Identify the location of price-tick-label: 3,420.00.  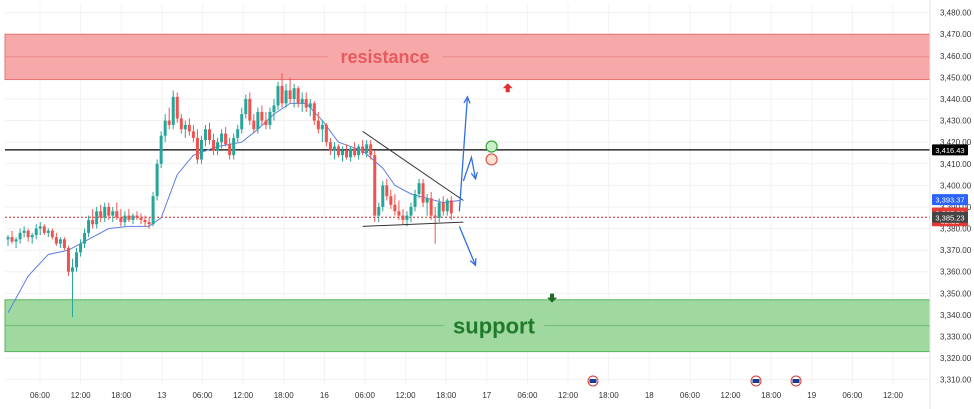
(956, 142).